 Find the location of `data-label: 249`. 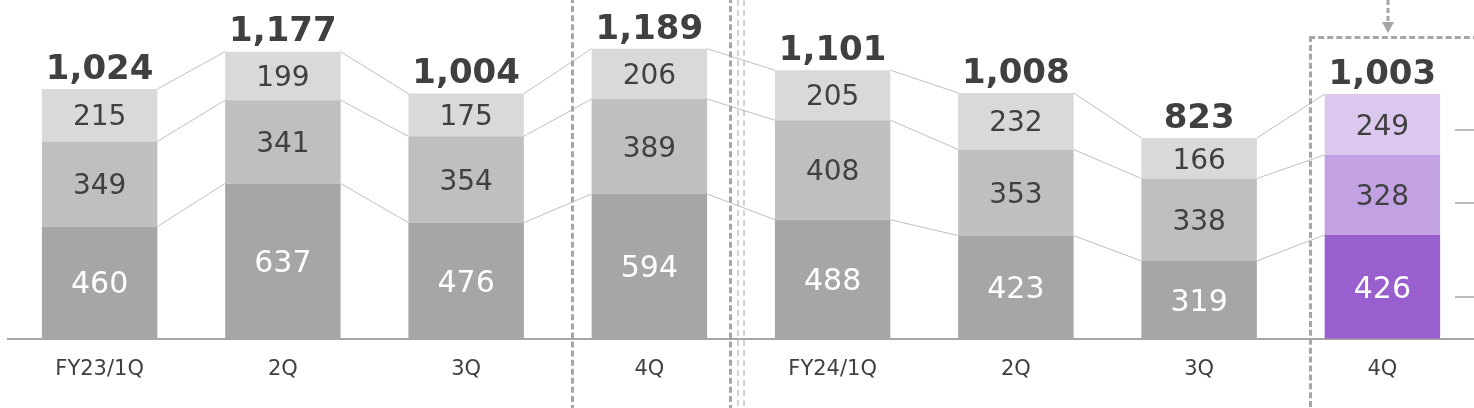

data-label: 249 is located at coordinates (1382, 125).